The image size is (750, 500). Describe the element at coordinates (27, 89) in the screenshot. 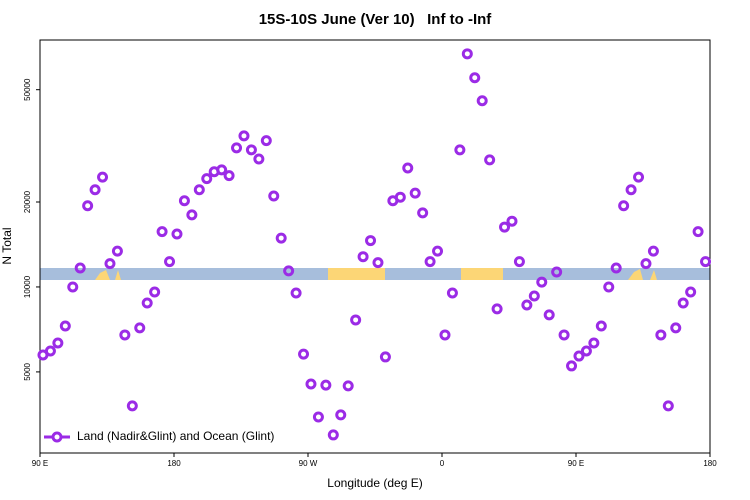

I see `y-tick-label: 50000` at that location.